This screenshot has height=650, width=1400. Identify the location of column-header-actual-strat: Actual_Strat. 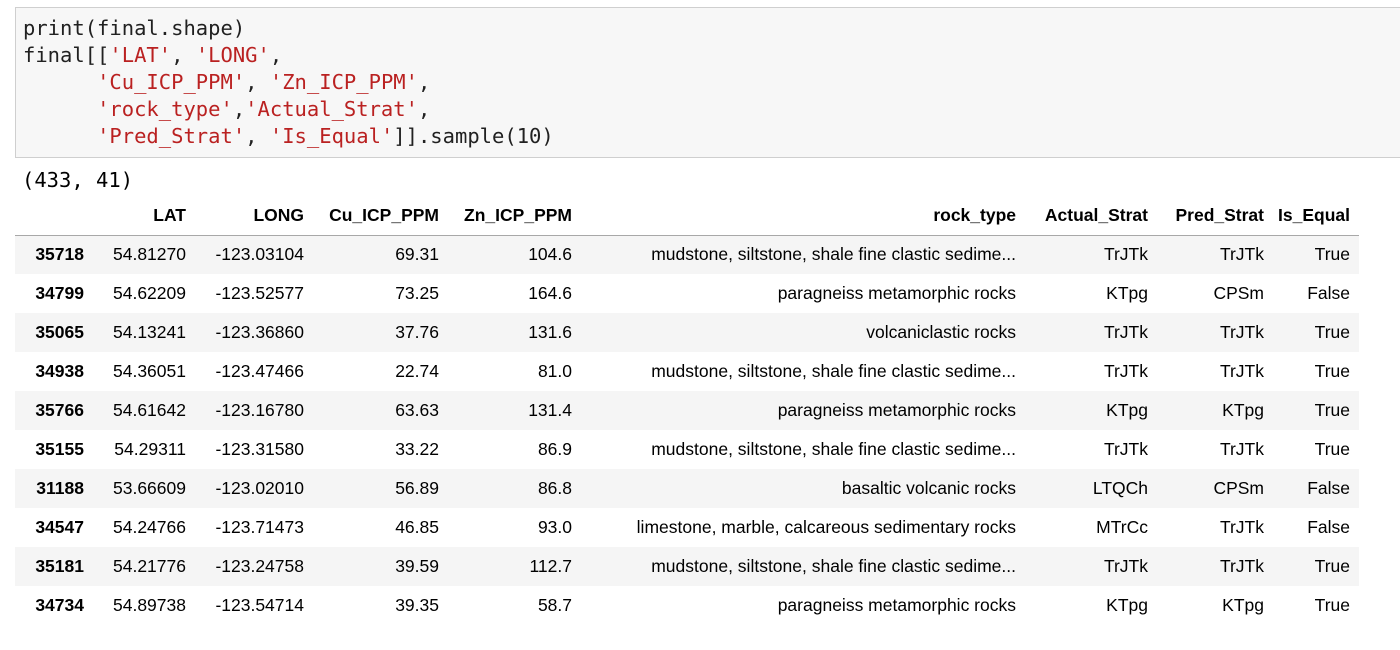
(1096, 215).